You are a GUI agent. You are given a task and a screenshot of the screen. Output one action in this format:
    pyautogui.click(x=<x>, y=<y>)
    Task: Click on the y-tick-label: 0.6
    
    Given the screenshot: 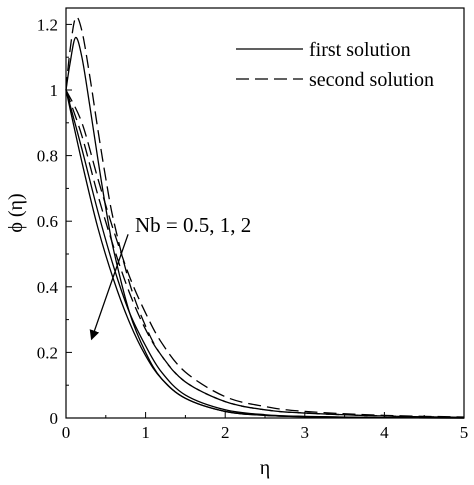 What is the action you would take?
    pyautogui.click(x=47, y=221)
    